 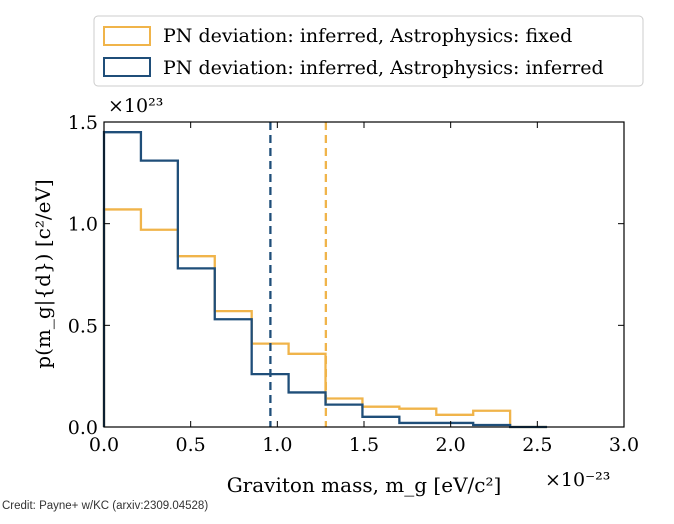 I want to click on x-tick-label: 1.0, so click(x=277, y=445).